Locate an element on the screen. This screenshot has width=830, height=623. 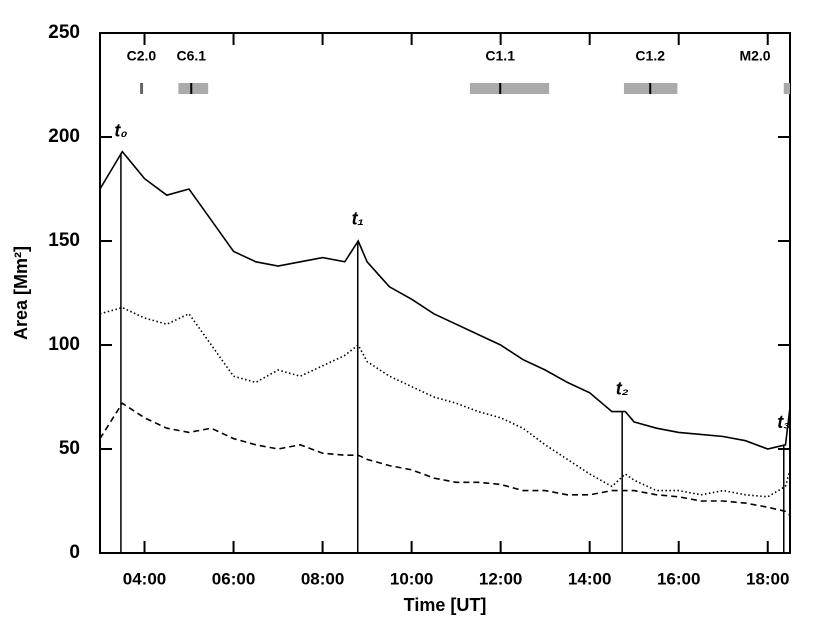
y-tick-label: 150 is located at coordinates (64, 240).